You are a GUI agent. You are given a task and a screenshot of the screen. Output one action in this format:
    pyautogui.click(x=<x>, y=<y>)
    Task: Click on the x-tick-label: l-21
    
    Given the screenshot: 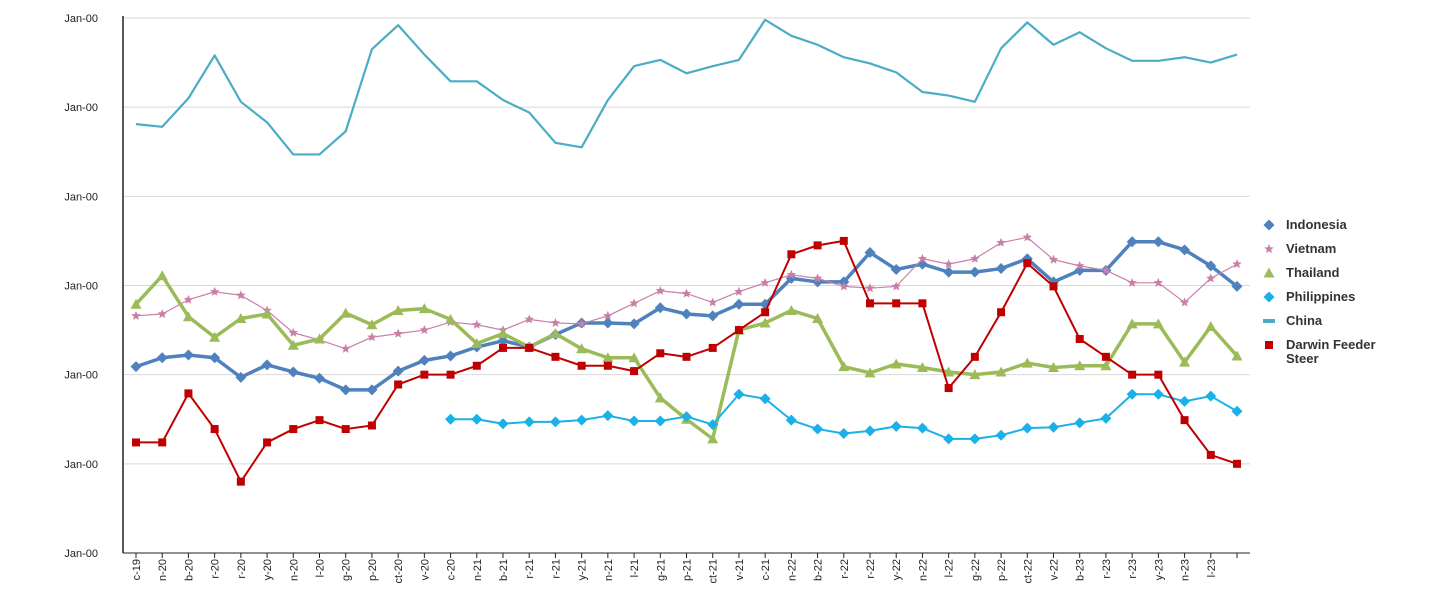 What is the action you would take?
    pyautogui.click(x=635, y=568)
    